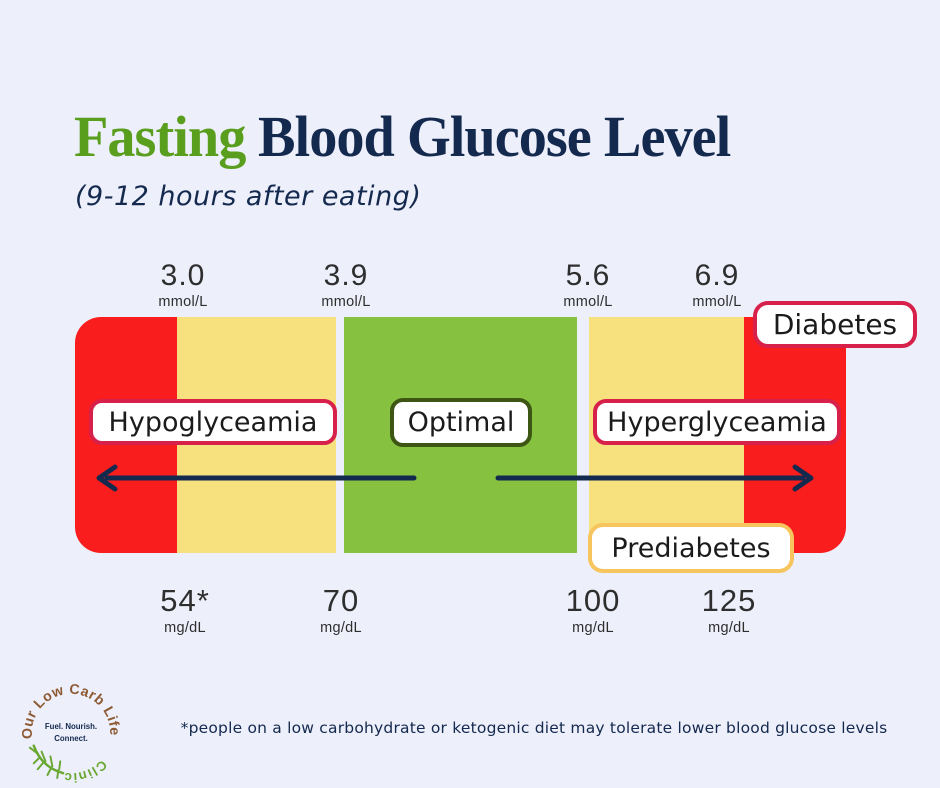  I want to click on scale-bottom-4: 125 mg/dL, so click(729, 610).